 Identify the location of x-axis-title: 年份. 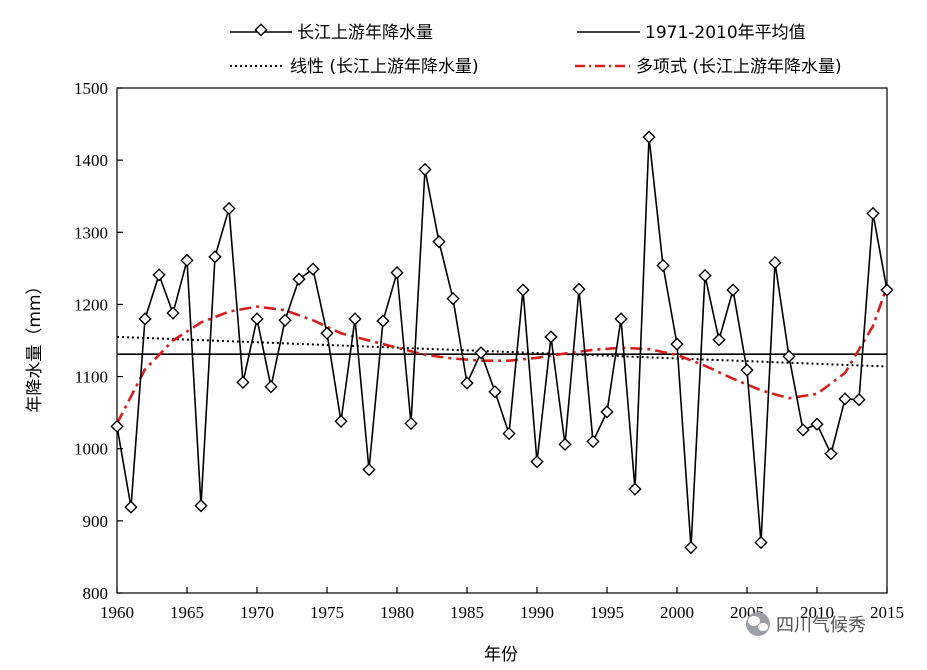
(501, 655).